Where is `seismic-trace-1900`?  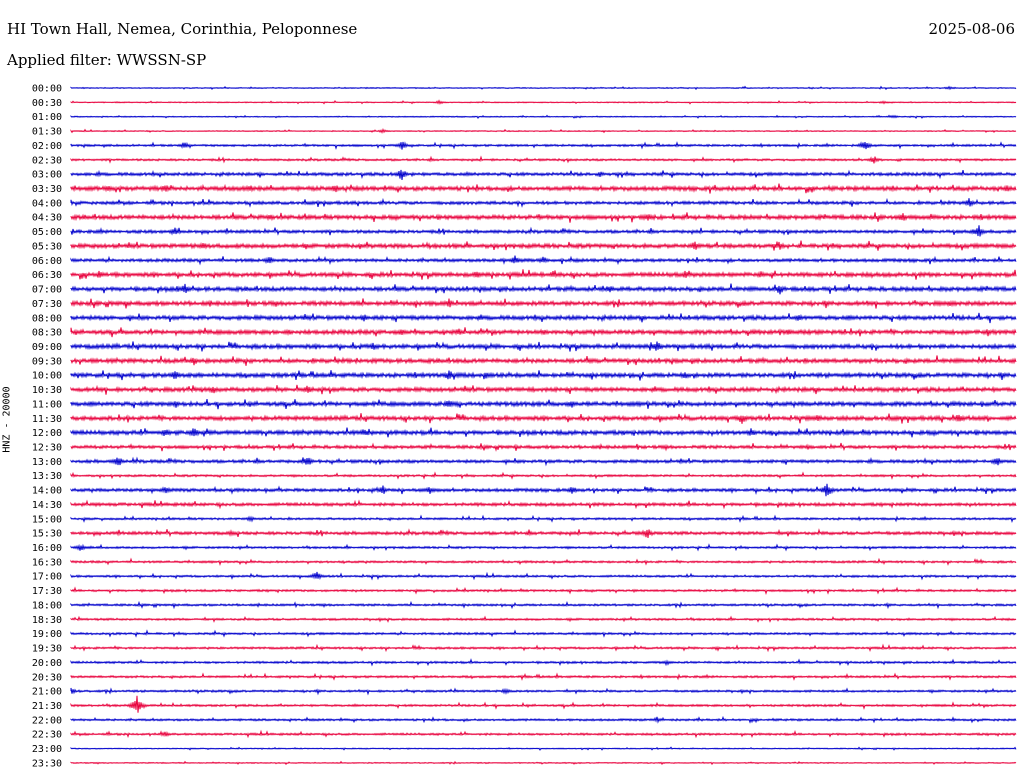 seismic-trace-1900 is located at coordinates (543, 633).